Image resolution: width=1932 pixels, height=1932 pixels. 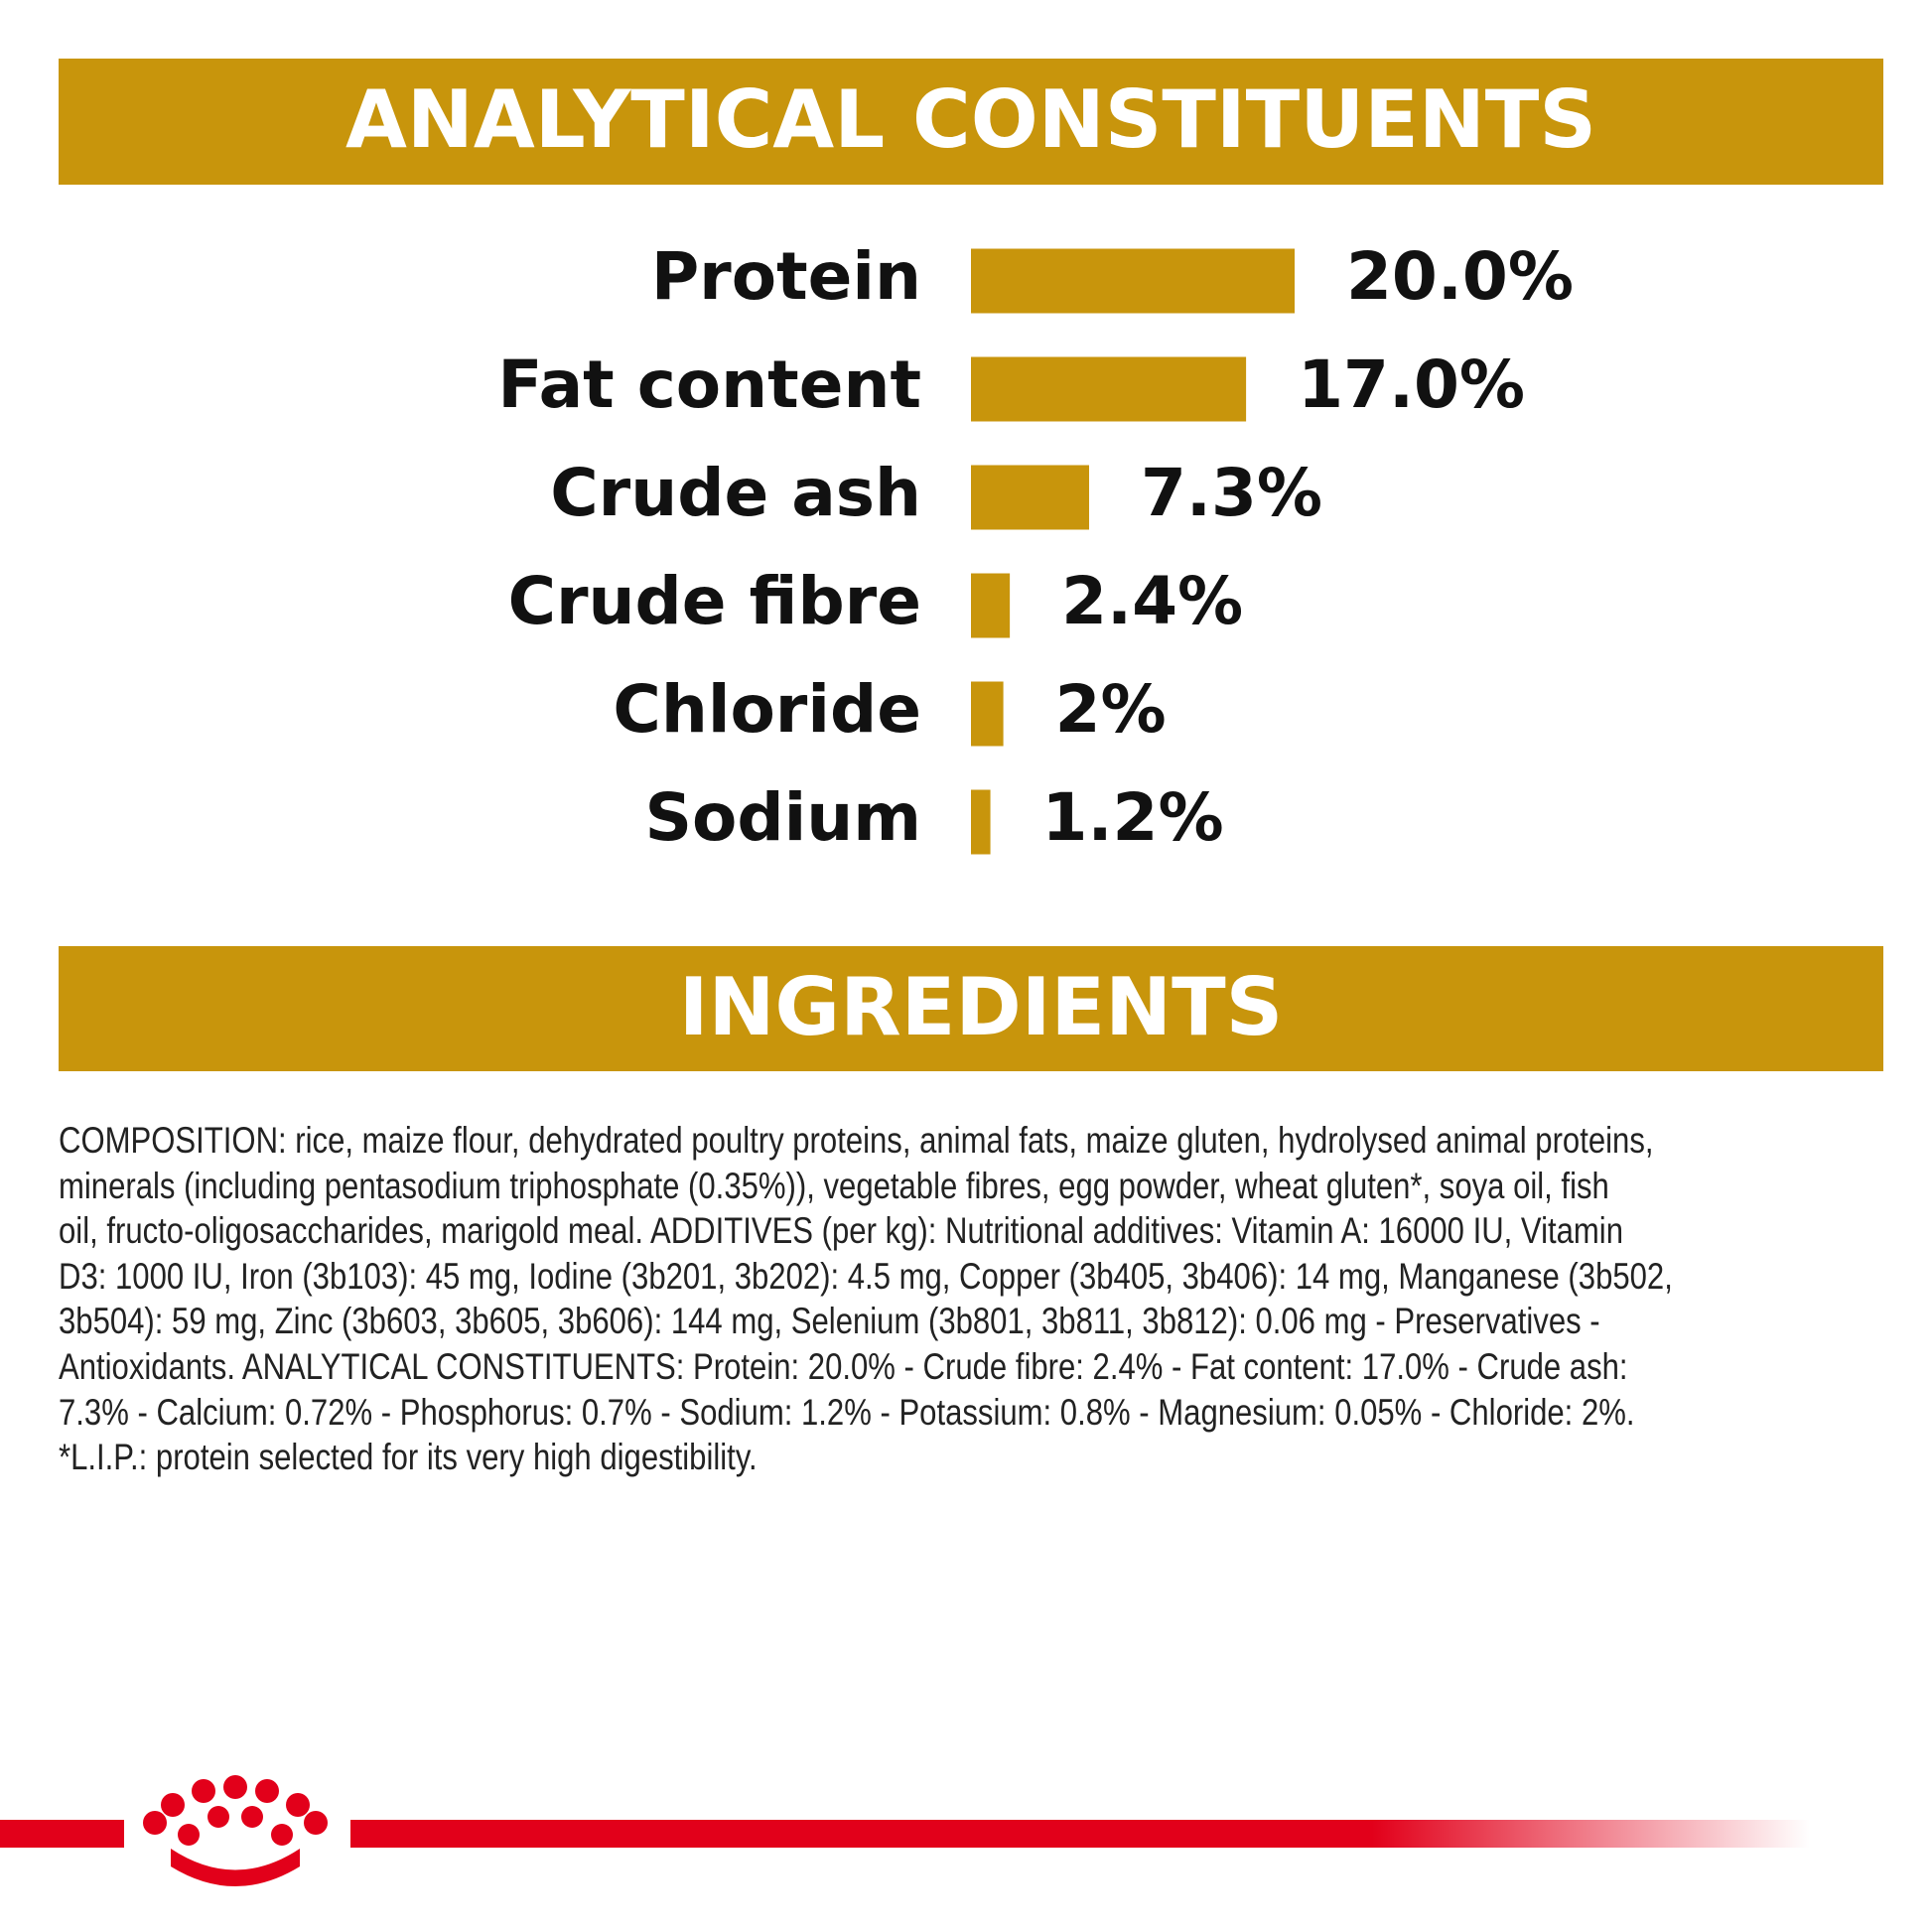 What do you see at coordinates (1411, 385) in the screenshot?
I see `value-label: 17.0%` at bounding box center [1411, 385].